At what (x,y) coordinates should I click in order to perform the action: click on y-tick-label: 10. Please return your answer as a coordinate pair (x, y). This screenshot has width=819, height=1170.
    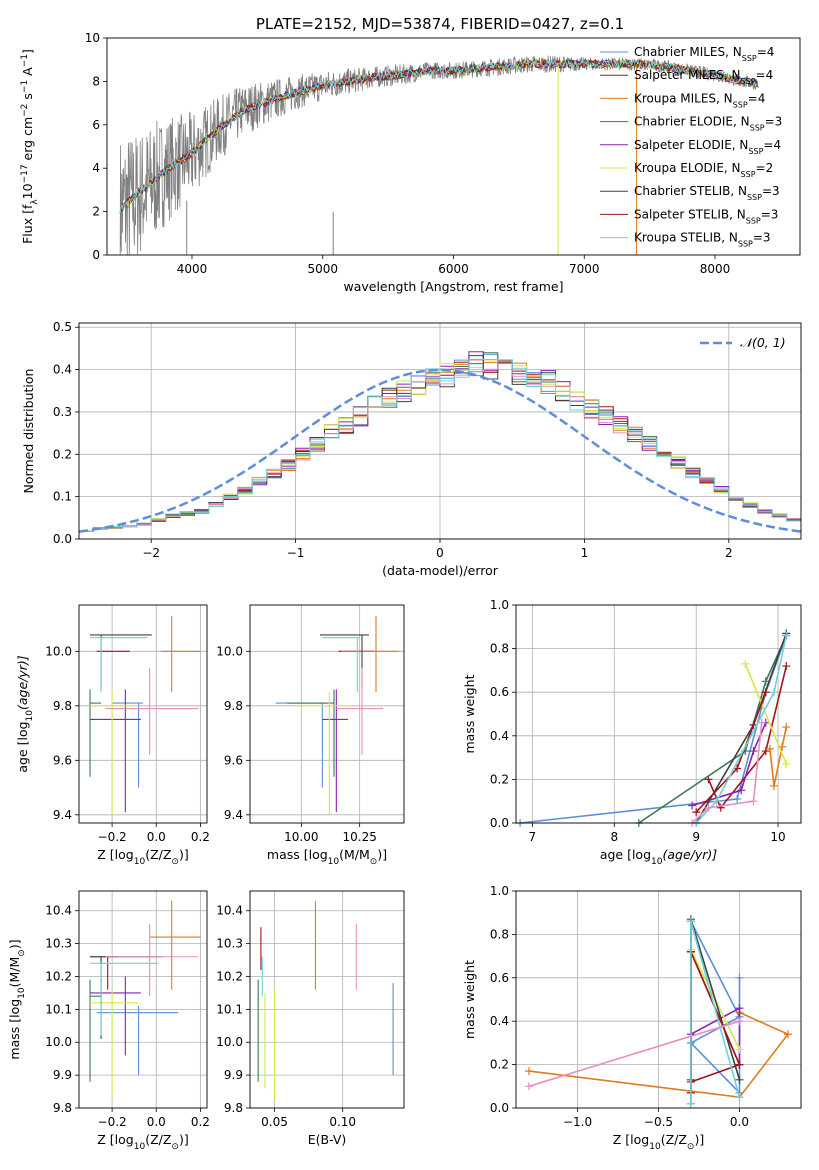
    Looking at the image, I should click on (92, 38).